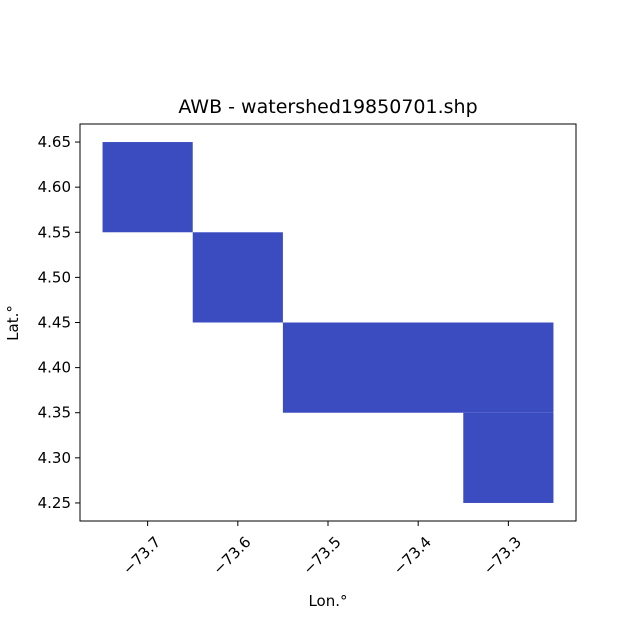  I want to click on y-tick-label-5: 4.45, so click(54, 323).